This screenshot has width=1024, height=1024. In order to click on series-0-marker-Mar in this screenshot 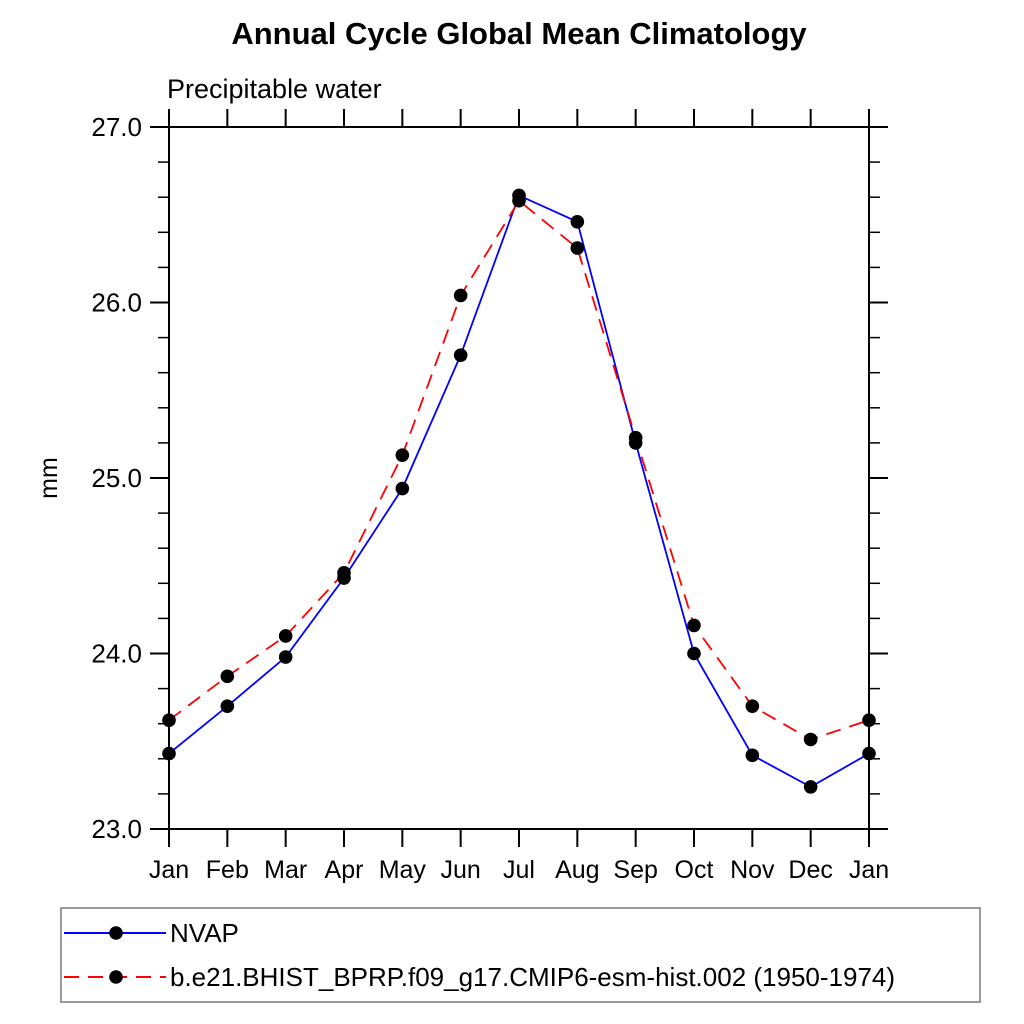, I will do `click(285, 657)`.